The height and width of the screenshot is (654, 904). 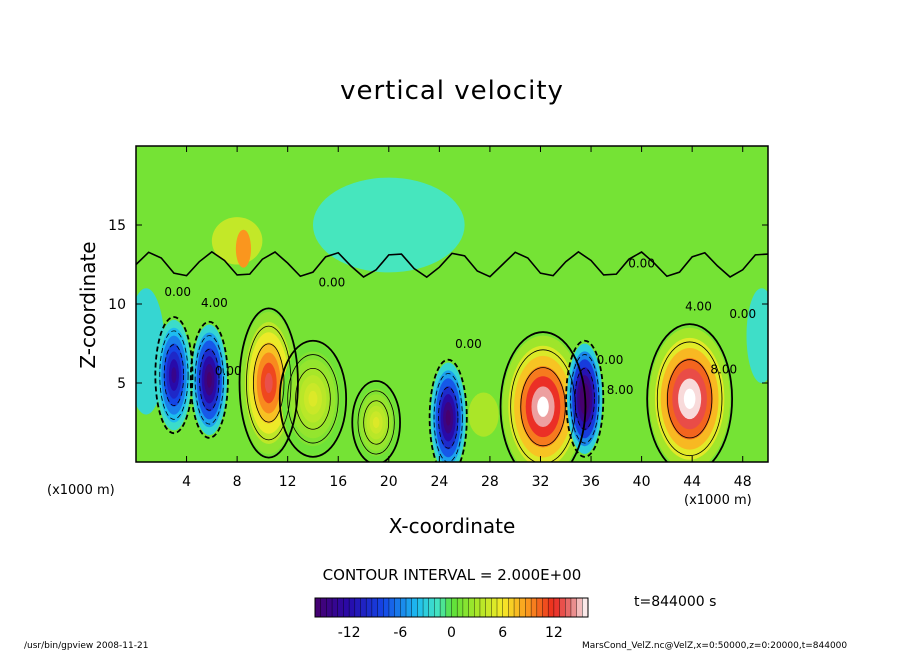 What do you see at coordinates (338, 482) in the screenshot?
I see `x-tick-label: 16` at bounding box center [338, 482].